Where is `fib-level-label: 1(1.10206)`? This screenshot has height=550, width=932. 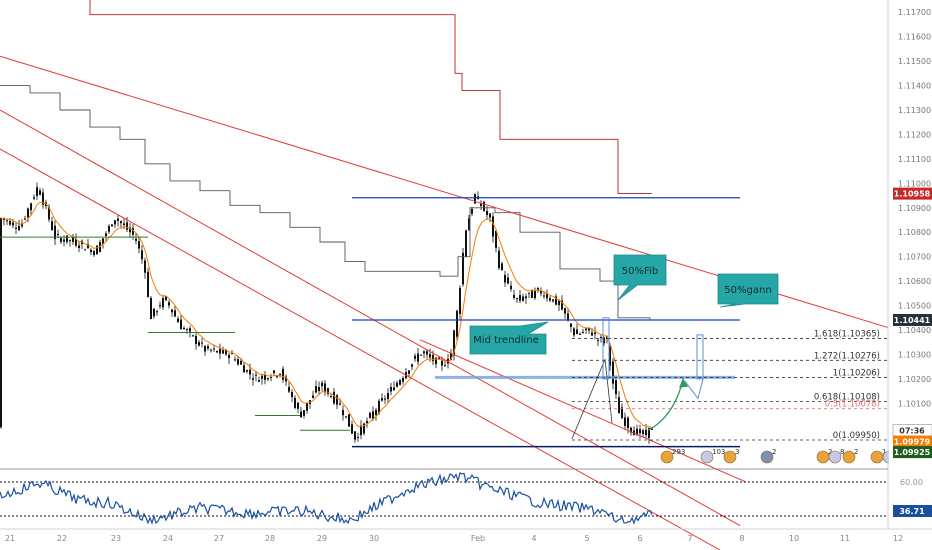 fib-level-label: 1(1.10206) is located at coordinates (856, 373).